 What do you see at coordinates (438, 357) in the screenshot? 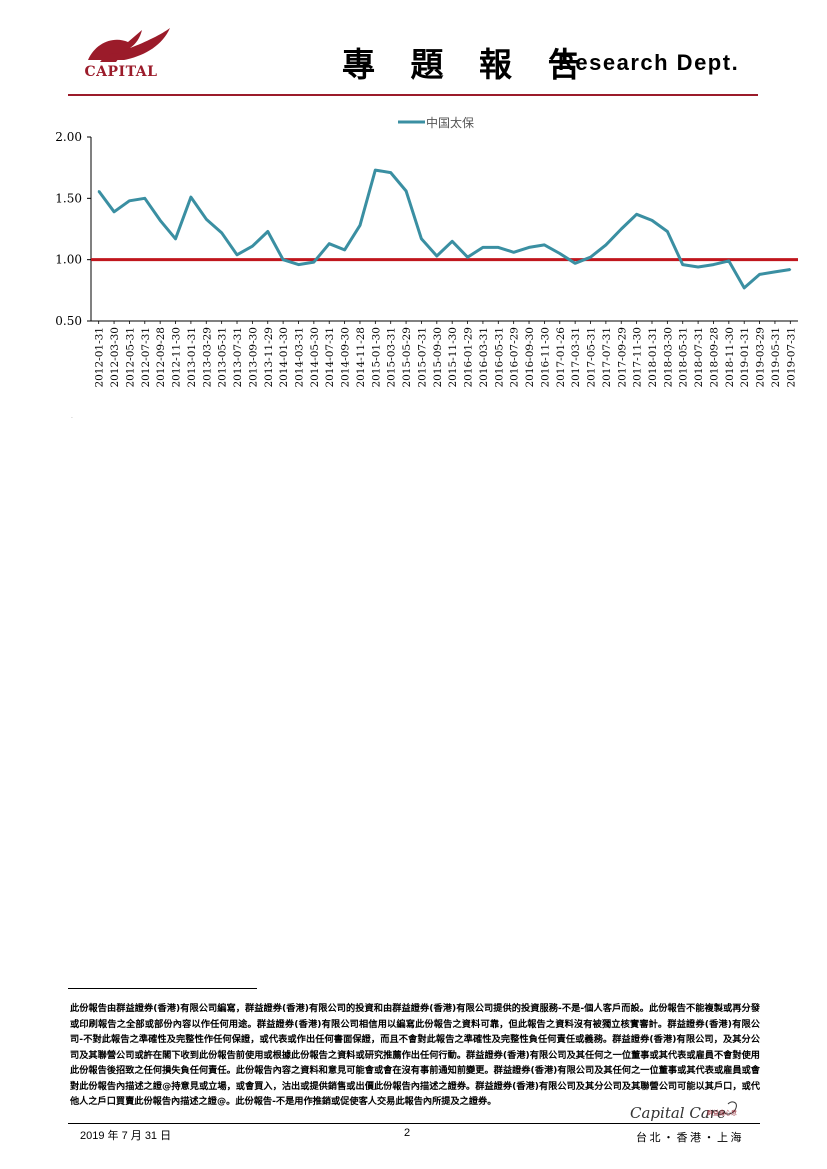
I see `x-tick-label: 2015-09-30` at bounding box center [438, 357].